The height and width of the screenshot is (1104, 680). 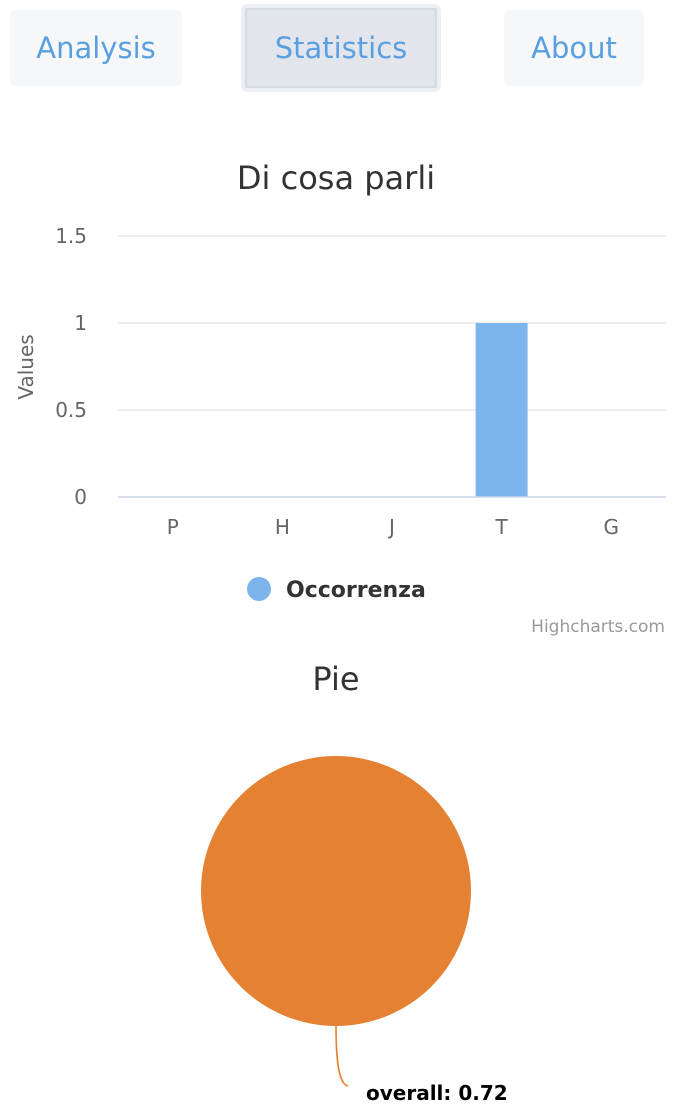 What do you see at coordinates (391, 527) in the screenshot?
I see `x-tick-label: J` at bounding box center [391, 527].